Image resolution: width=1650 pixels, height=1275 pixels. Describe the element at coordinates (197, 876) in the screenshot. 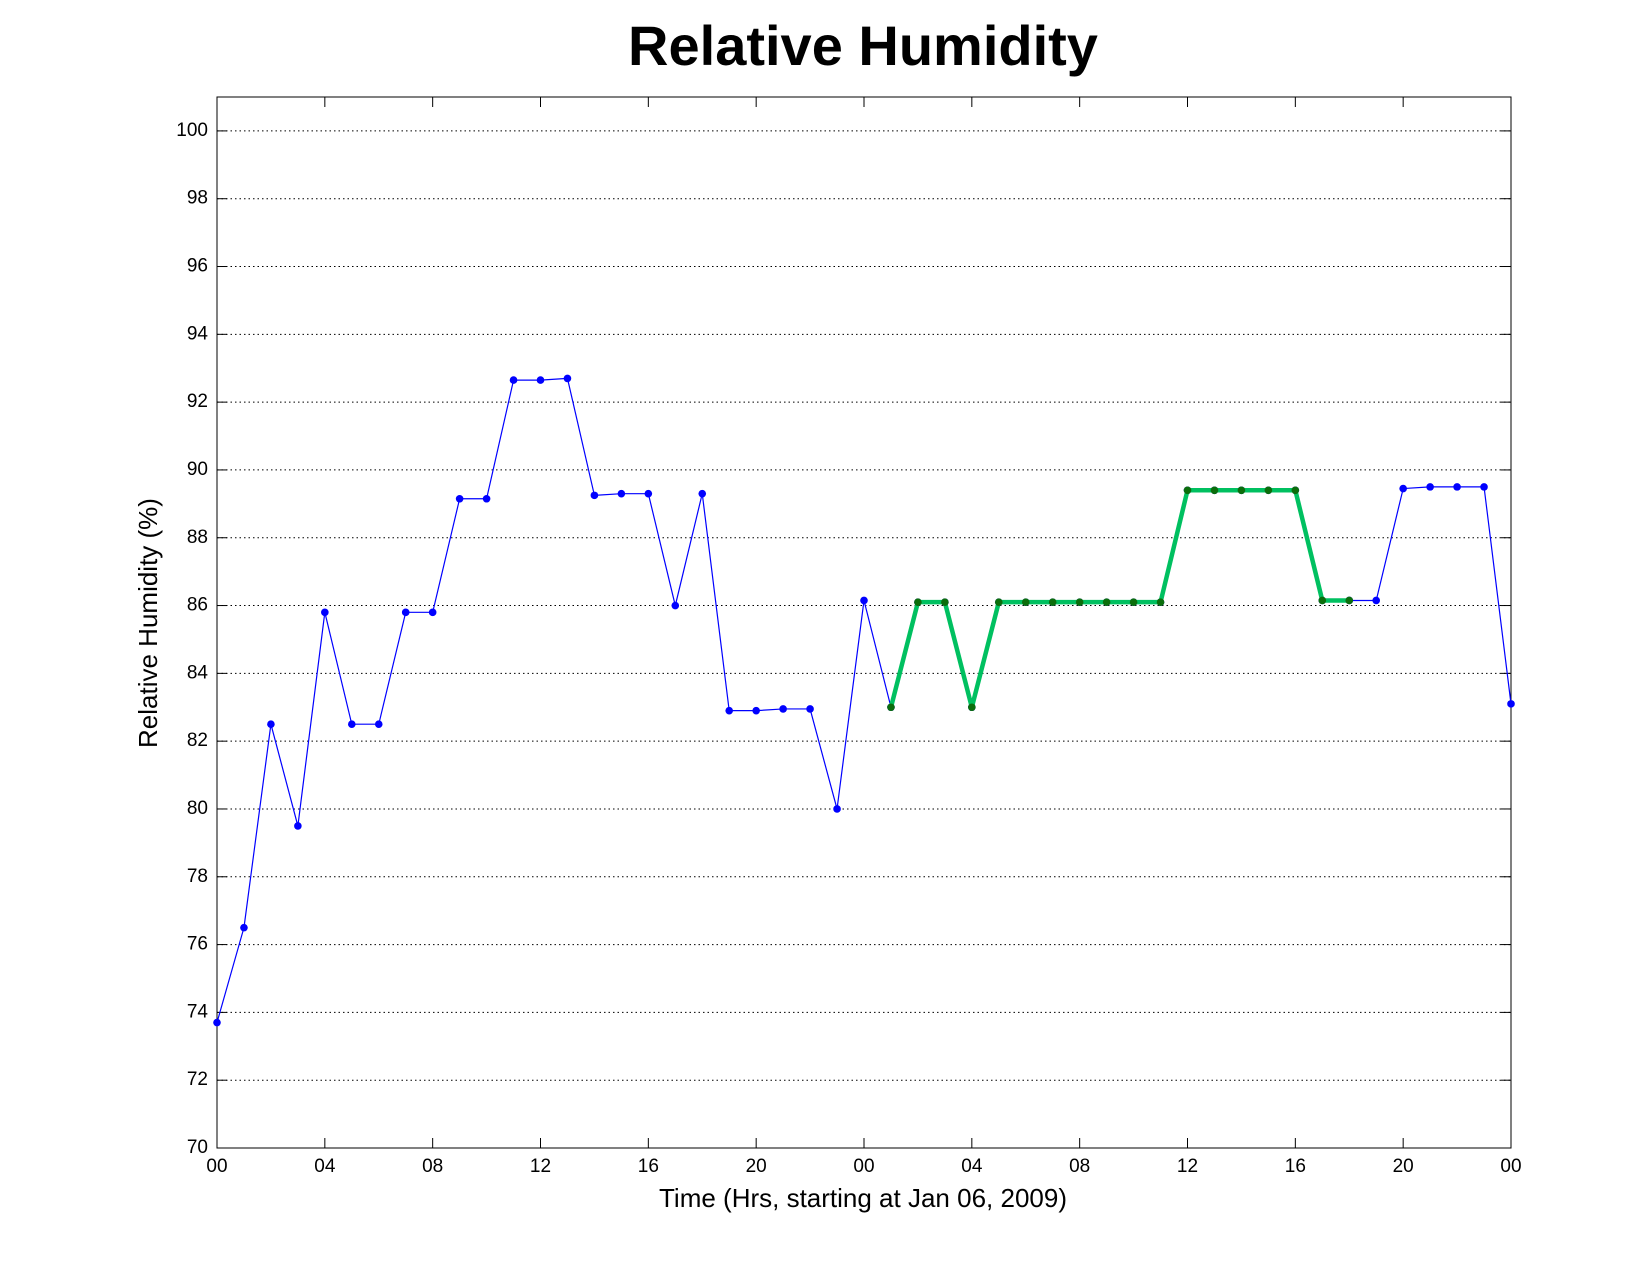

I see `y-tick-label: 78` at that location.